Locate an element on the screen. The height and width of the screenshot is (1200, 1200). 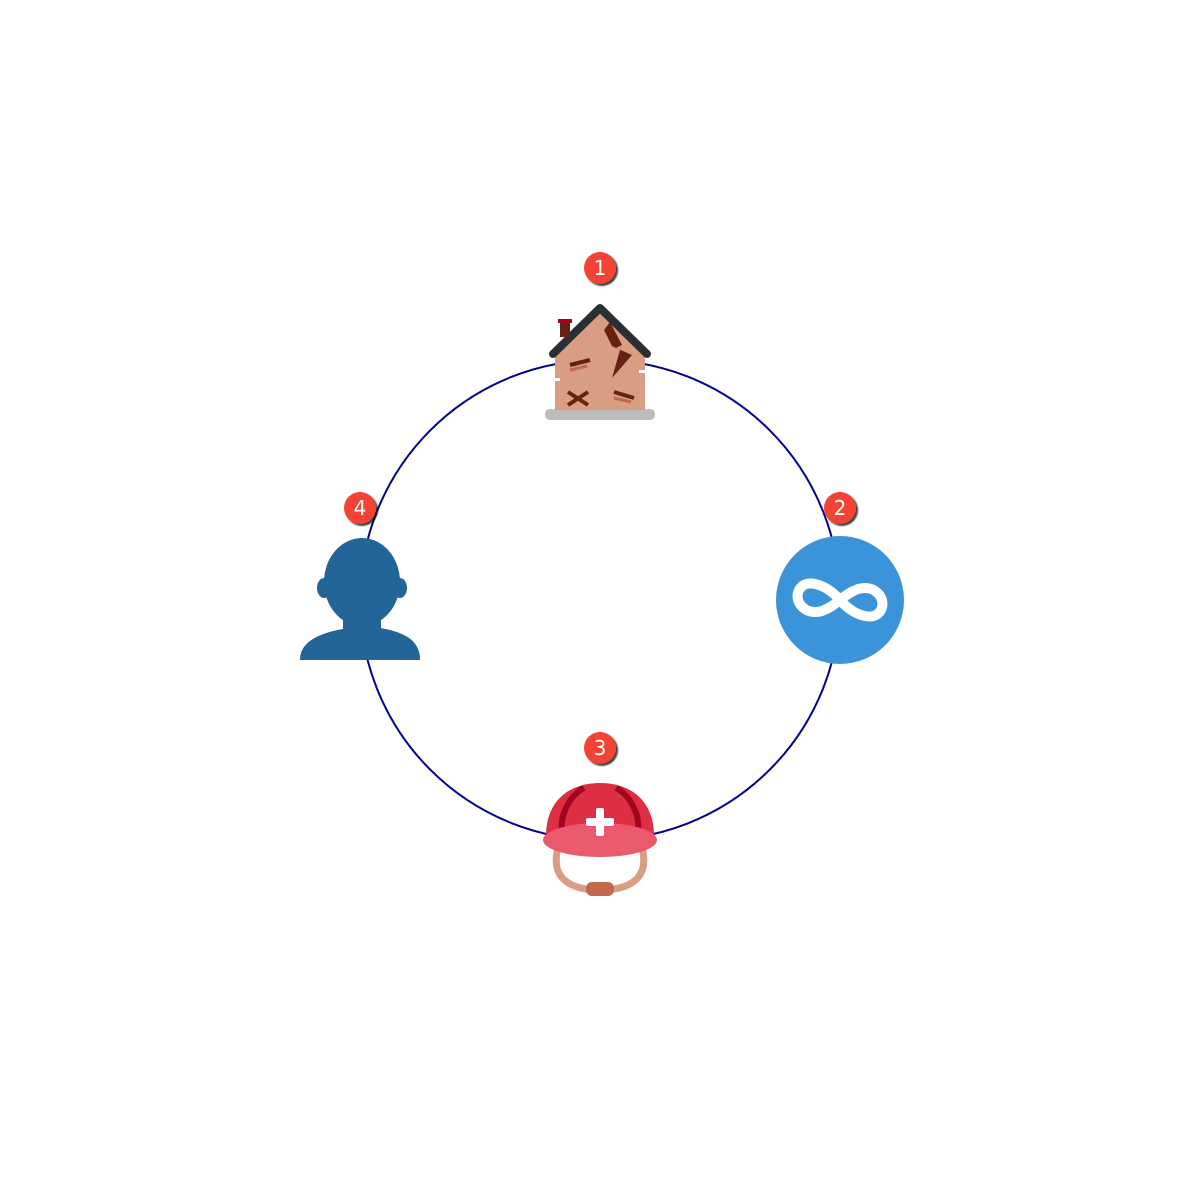
step-number-4: 4 is located at coordinates (360, 508).